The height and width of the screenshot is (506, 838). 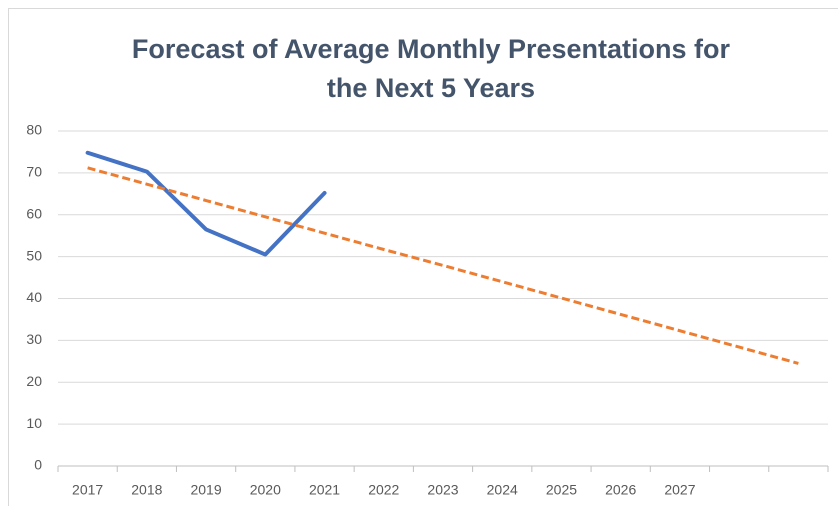 What do you see at coordinates (502, 490) in the screenshot?
I see `x-tick-label: 2024` at bounding box center [502, 490].